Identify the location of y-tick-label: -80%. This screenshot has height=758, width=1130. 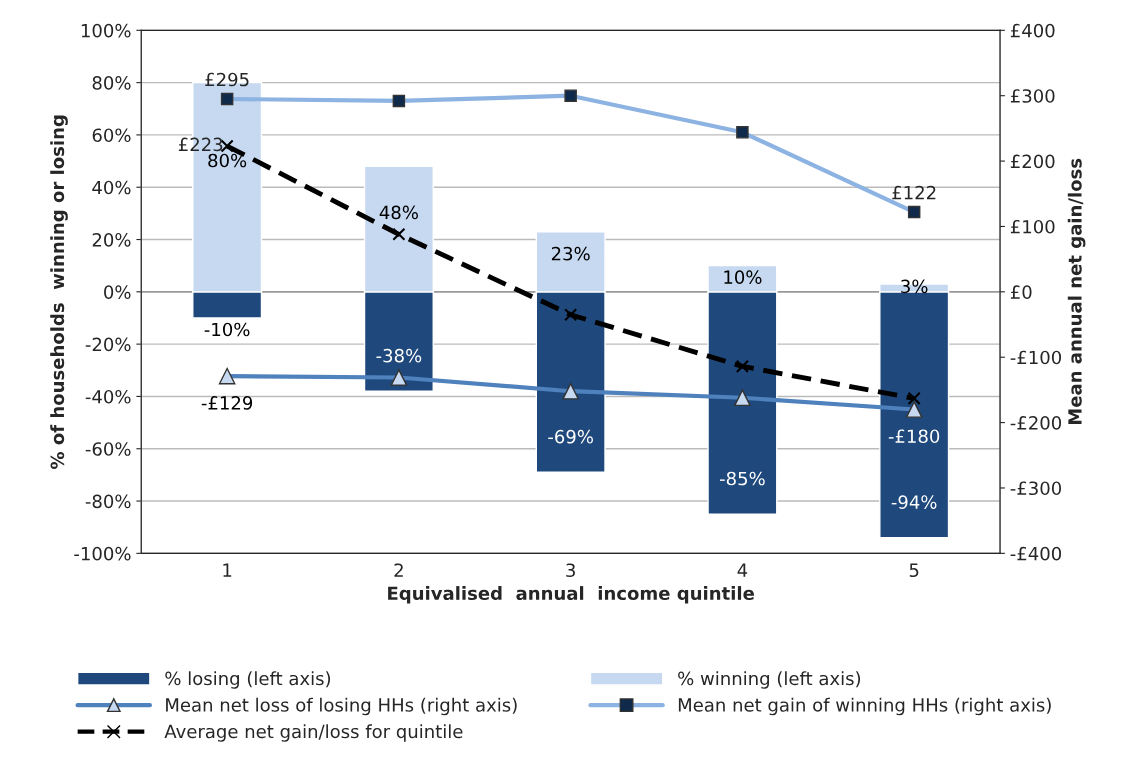
(108, 501).